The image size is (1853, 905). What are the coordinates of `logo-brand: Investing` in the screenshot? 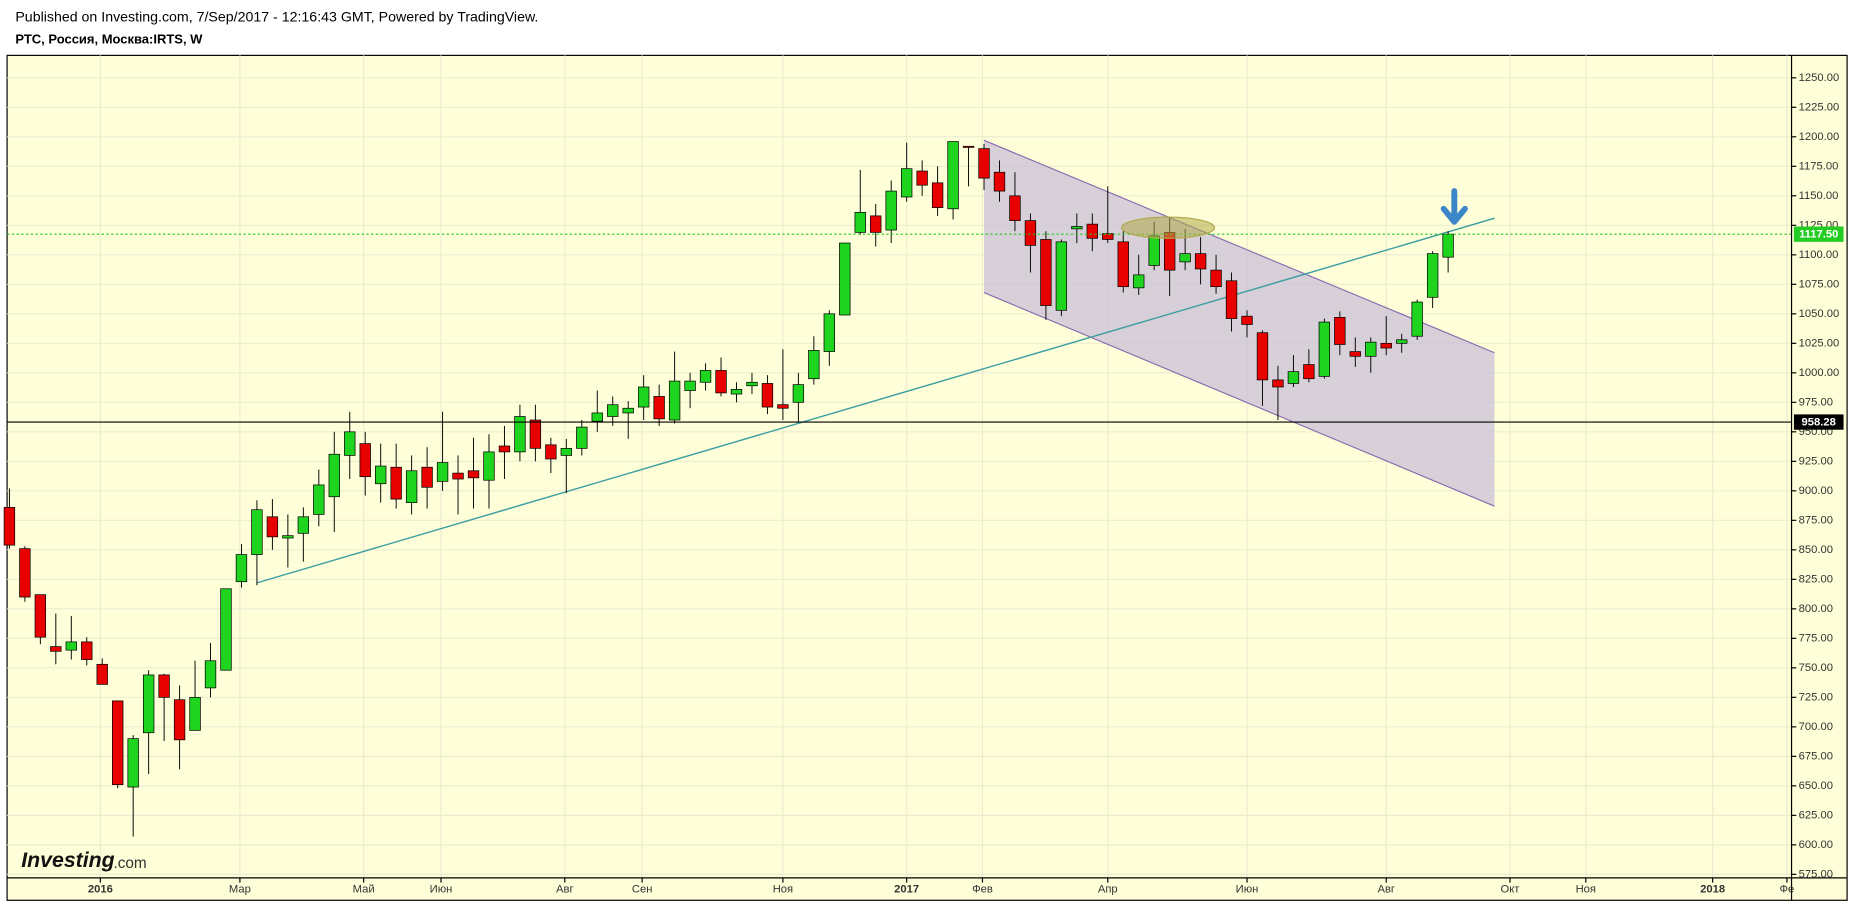 It's located at (67, 860).